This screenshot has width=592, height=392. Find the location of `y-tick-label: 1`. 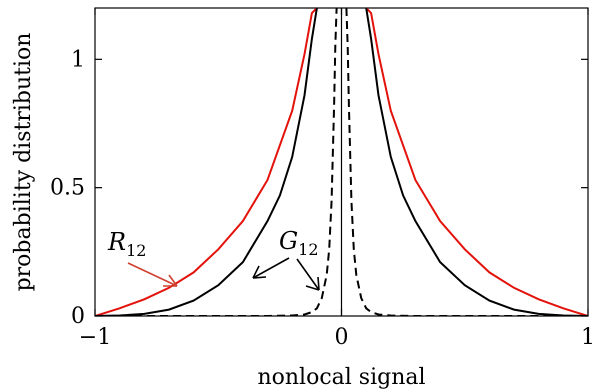

y-tick-label: 1 is located at coordinates (78, 59).